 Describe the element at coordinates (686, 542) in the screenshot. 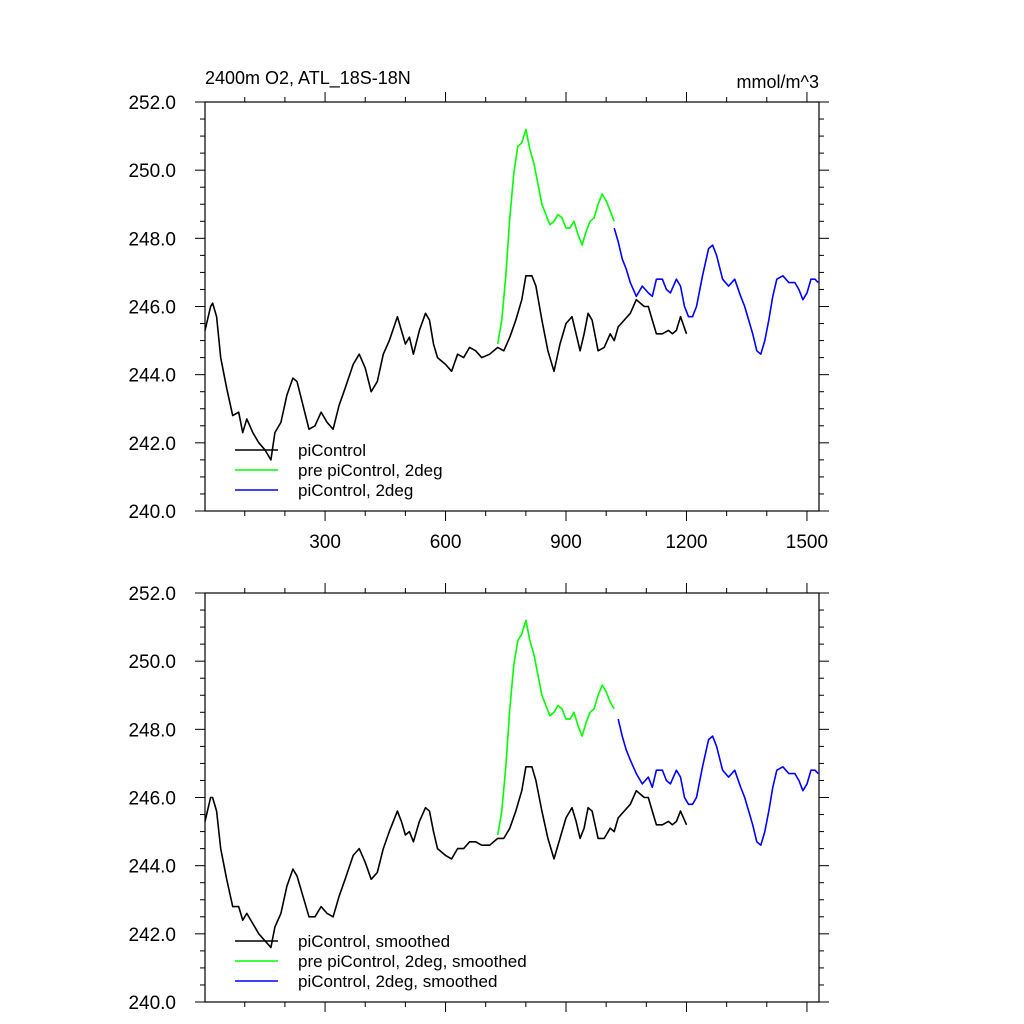

I see `x-tick-label: 1200` at that location.